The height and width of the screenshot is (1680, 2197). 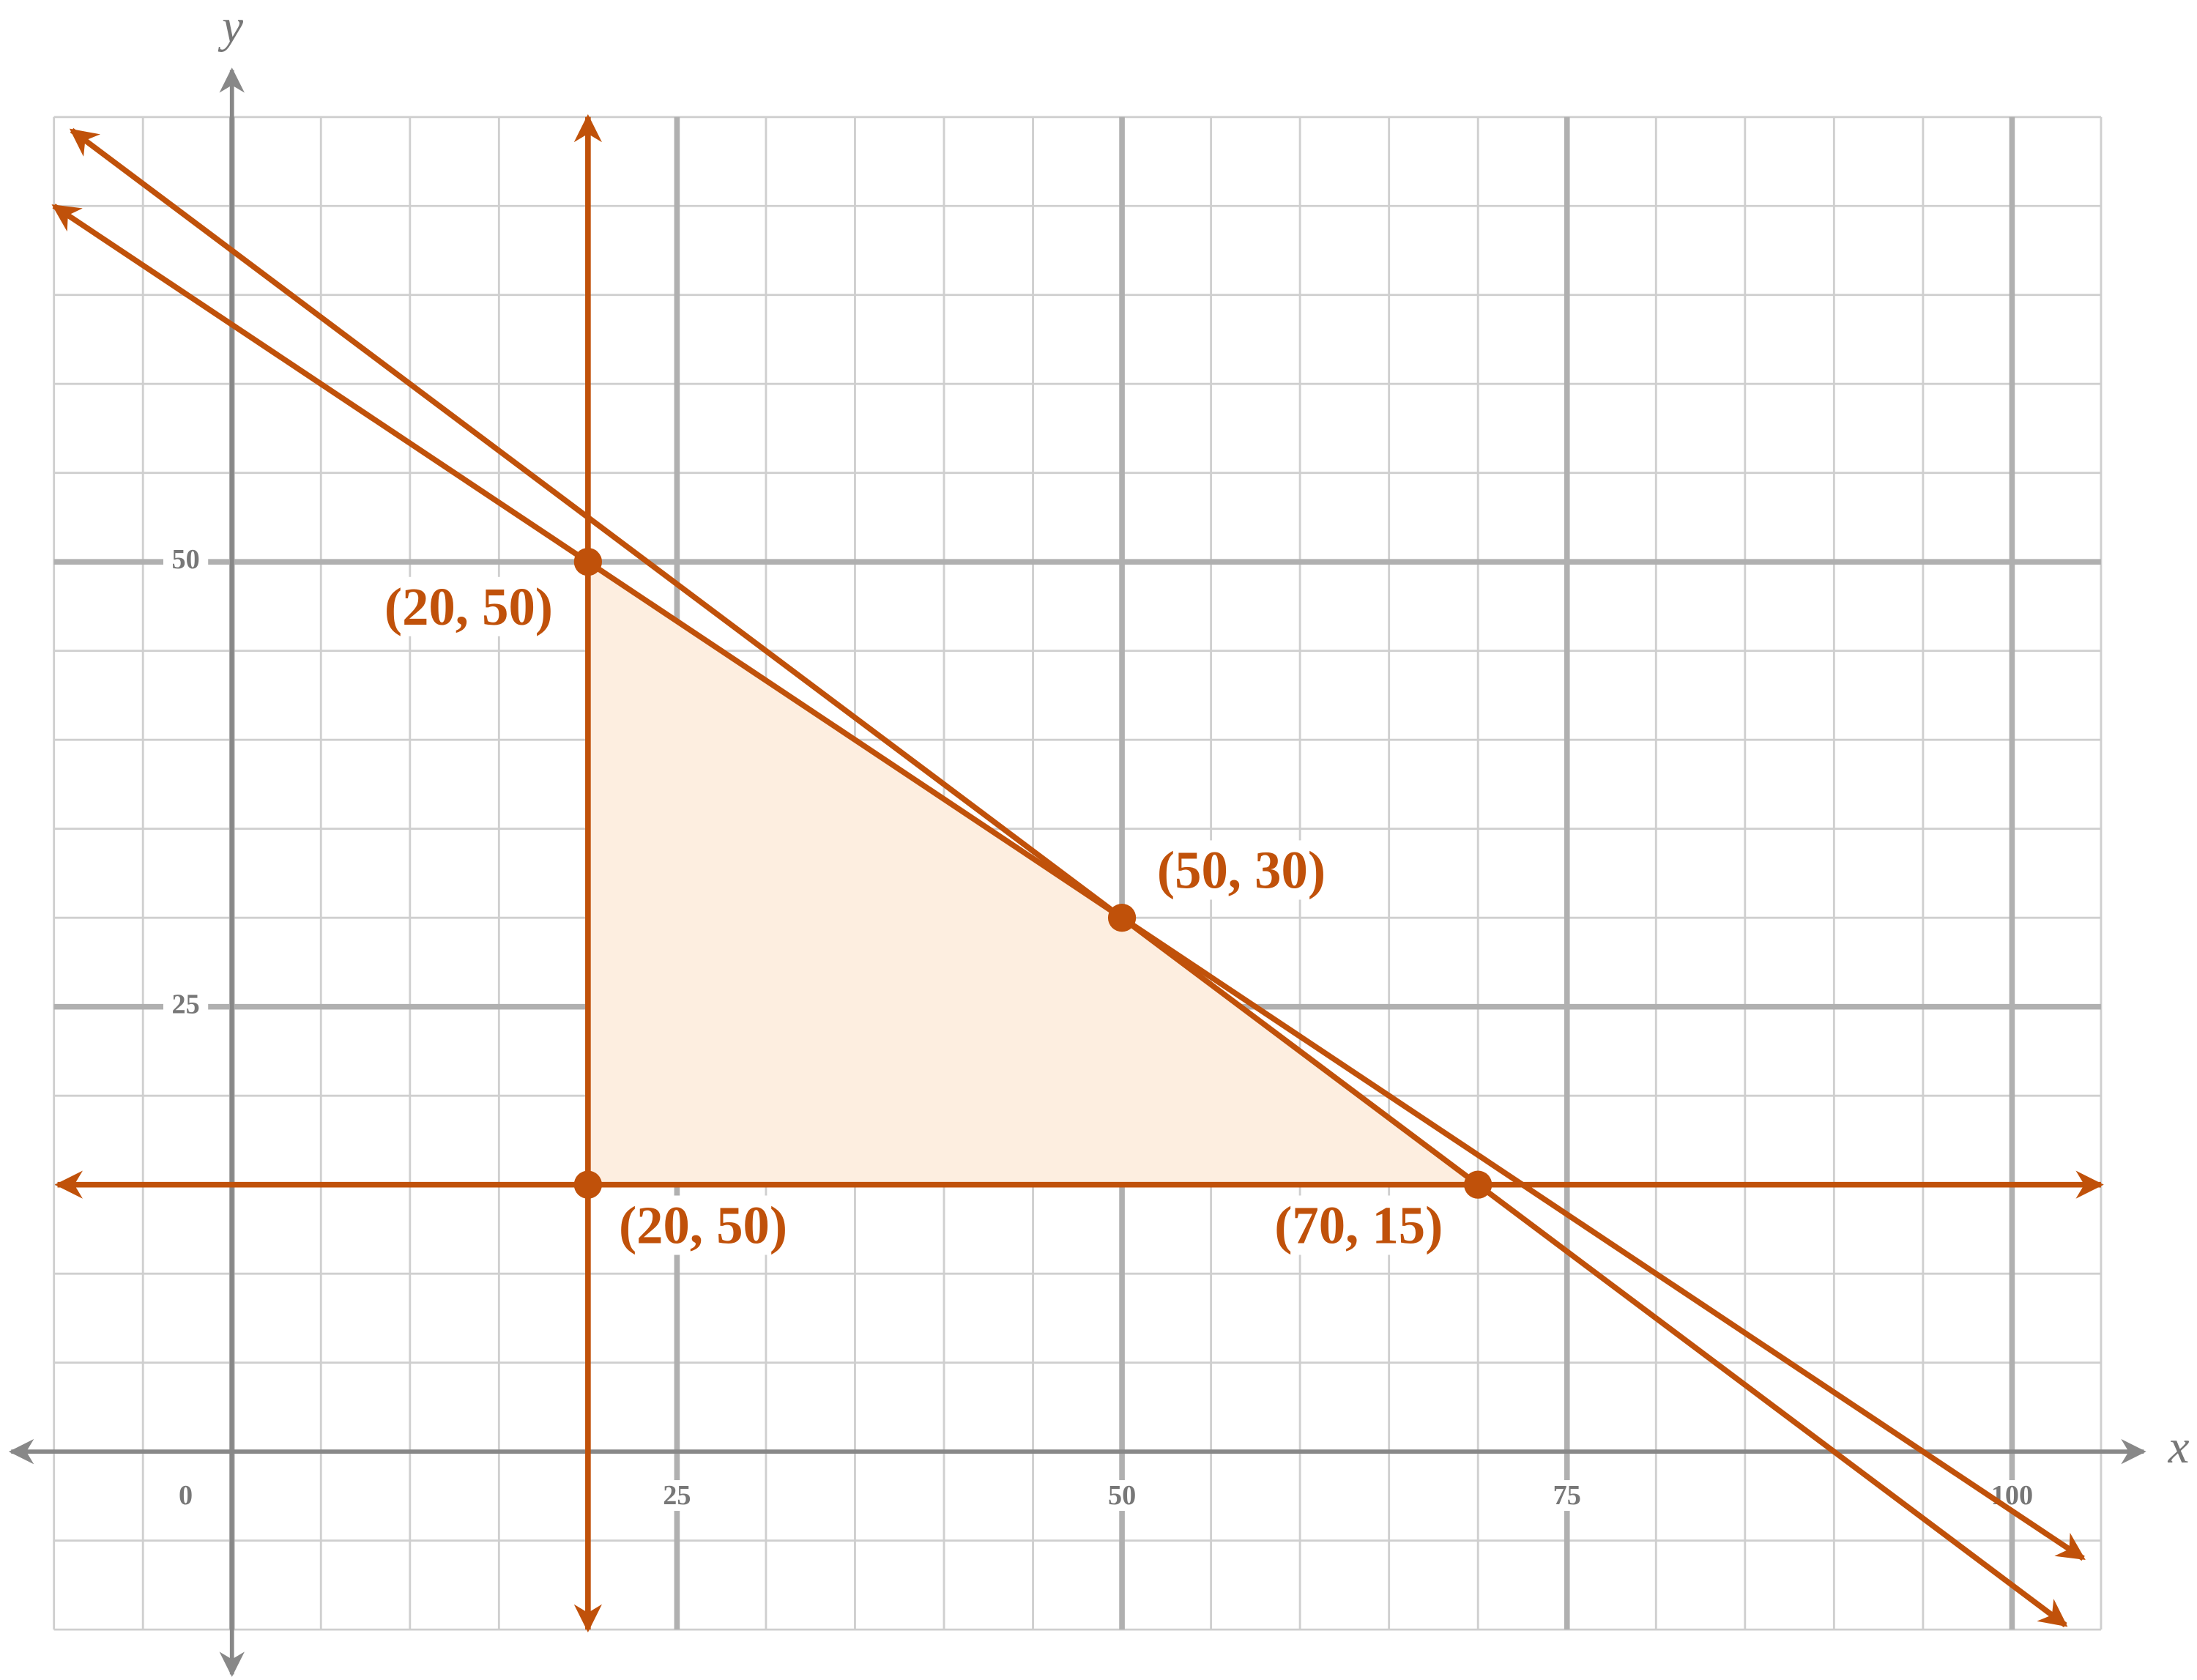 What do you see at coordinates (185, 559) in the screenshot?
I see `y-tick-label: 50` at bounding box center [185, 559].